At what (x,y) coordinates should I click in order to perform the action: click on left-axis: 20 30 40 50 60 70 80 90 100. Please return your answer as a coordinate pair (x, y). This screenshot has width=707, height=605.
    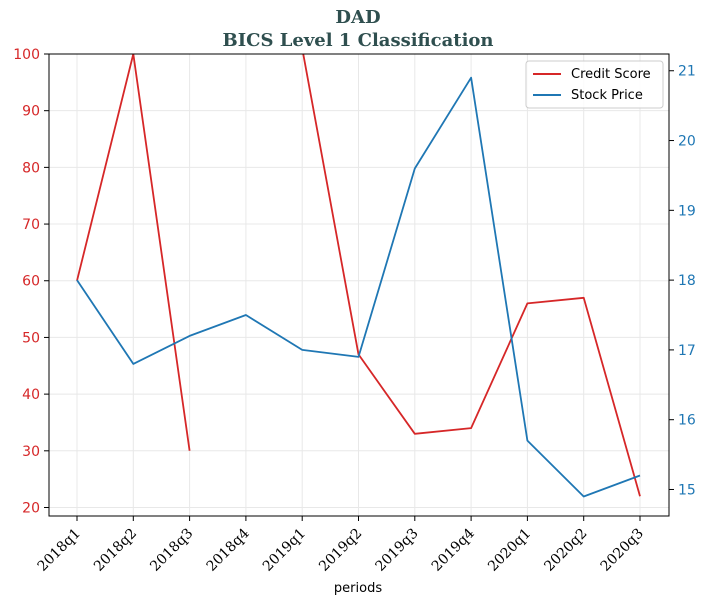
    Looking at the image, I should click on (31, 281).